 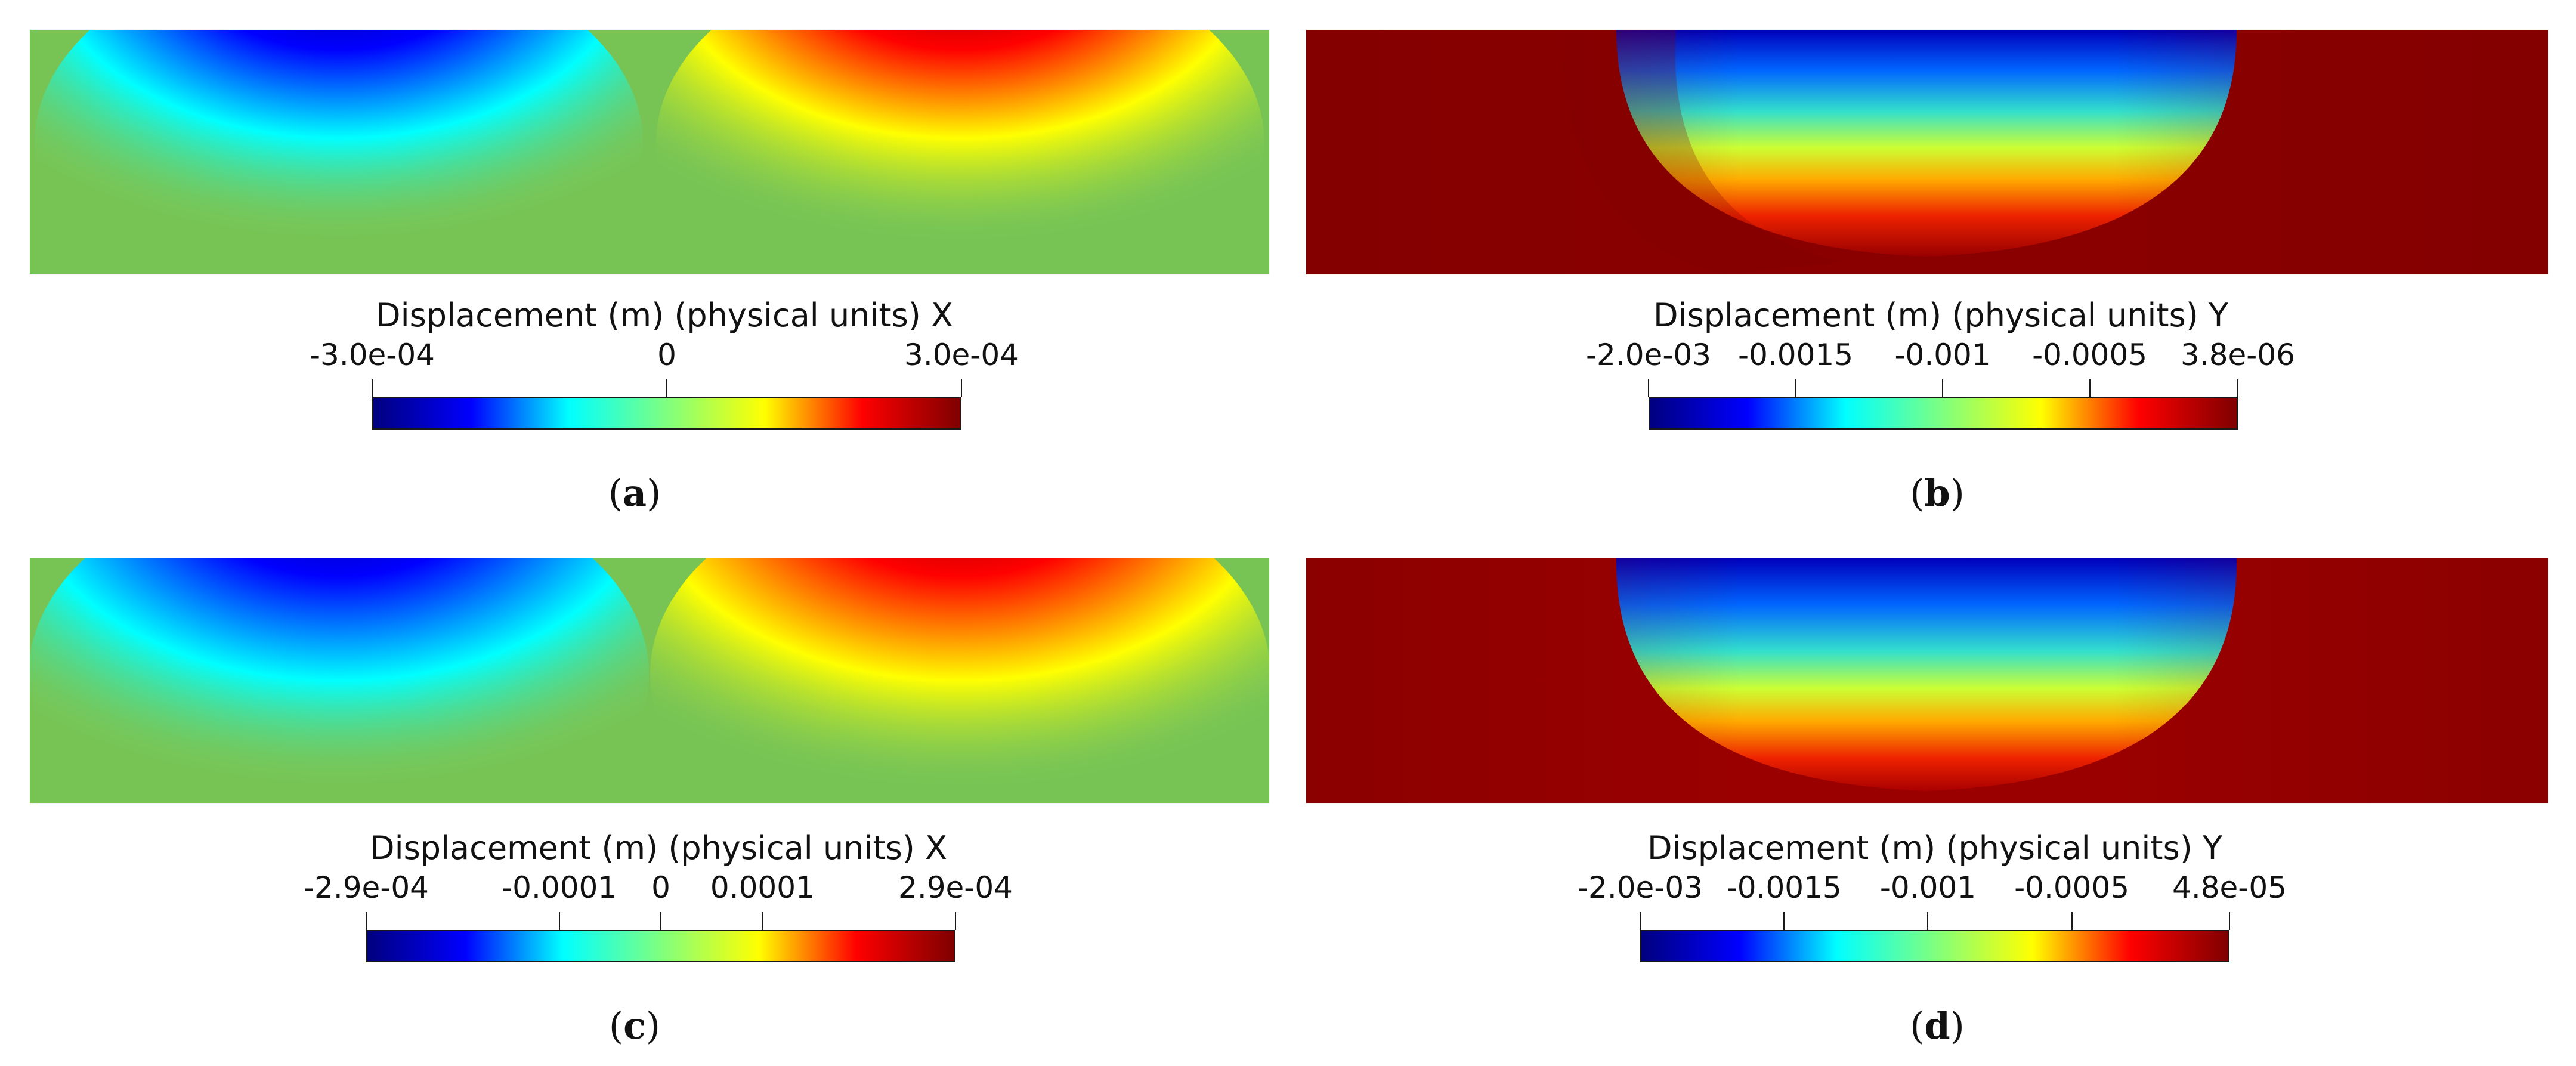 What do you see at coordinates (634, 493) in the screenshot?
I see `panel-caption: (a)` at bounding box center [634, 493].